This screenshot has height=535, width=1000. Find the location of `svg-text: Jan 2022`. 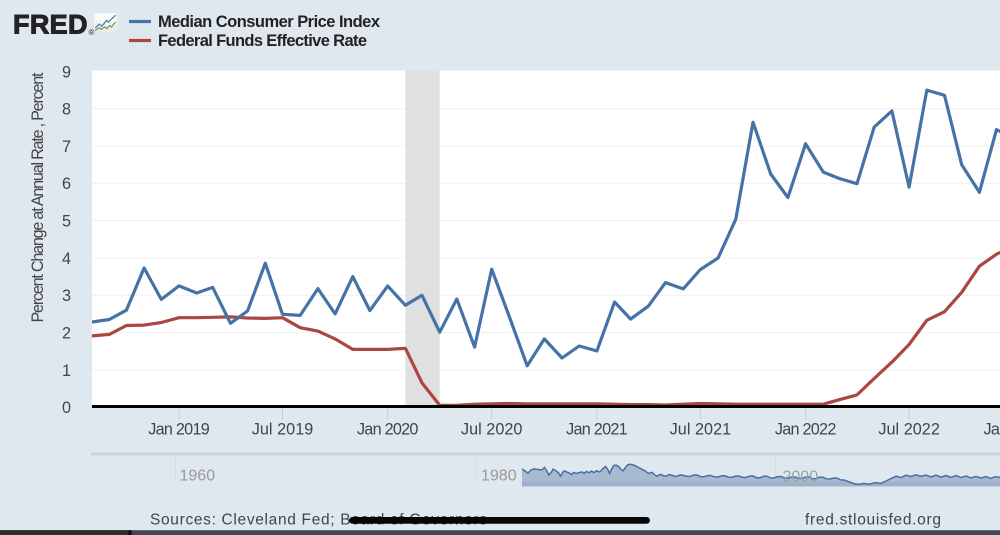

svg-text: Jan 2022 is located at coordinates (806, 430).